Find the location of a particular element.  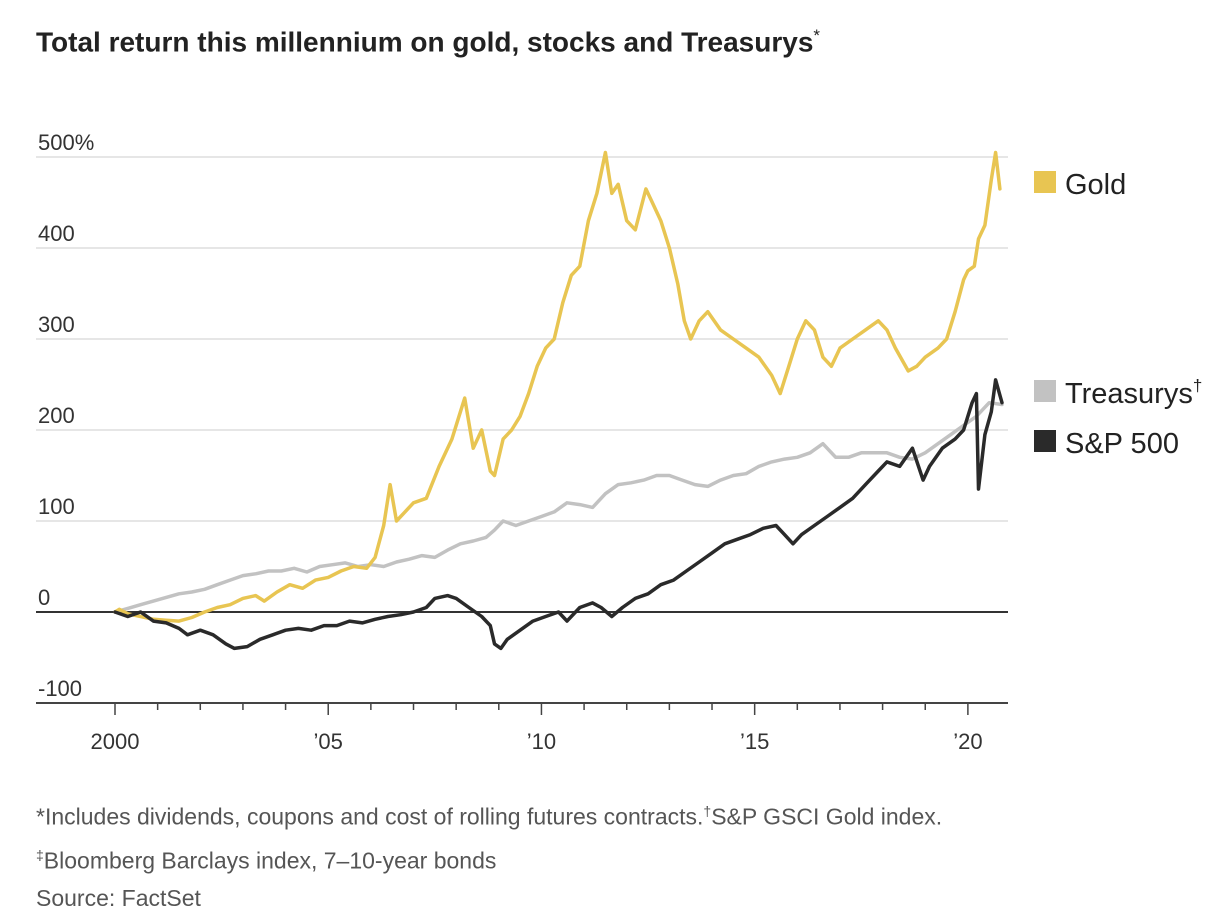

y-tick-label: 100 is located at coordinates (56, 506).